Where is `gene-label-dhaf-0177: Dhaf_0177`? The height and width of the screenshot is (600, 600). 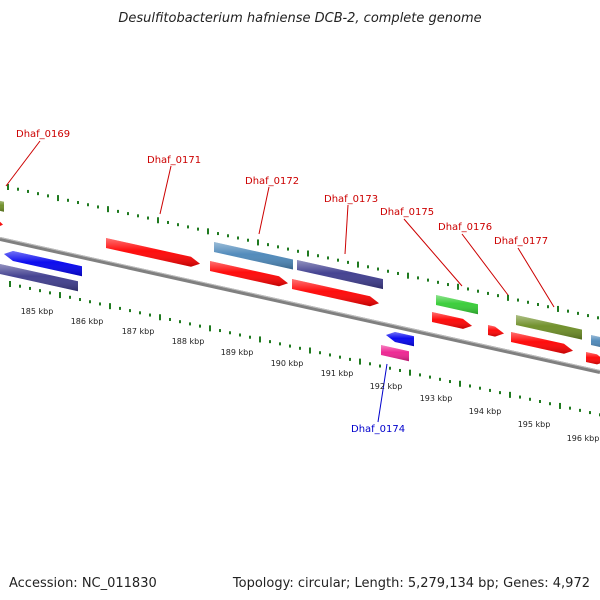 gene-label-dhaf-0177: Dhaf_0177 is located at coordinates (521, 241).